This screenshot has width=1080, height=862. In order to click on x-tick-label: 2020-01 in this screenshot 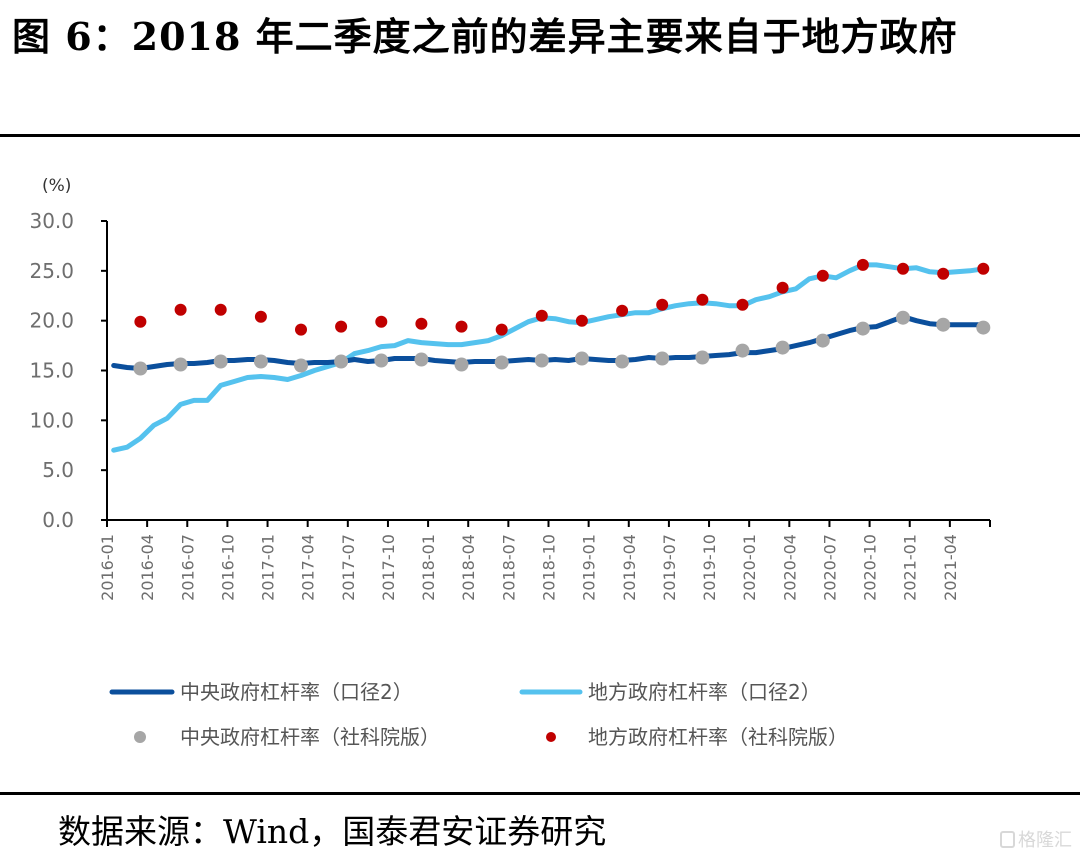, I will do `click(749, 567)`.